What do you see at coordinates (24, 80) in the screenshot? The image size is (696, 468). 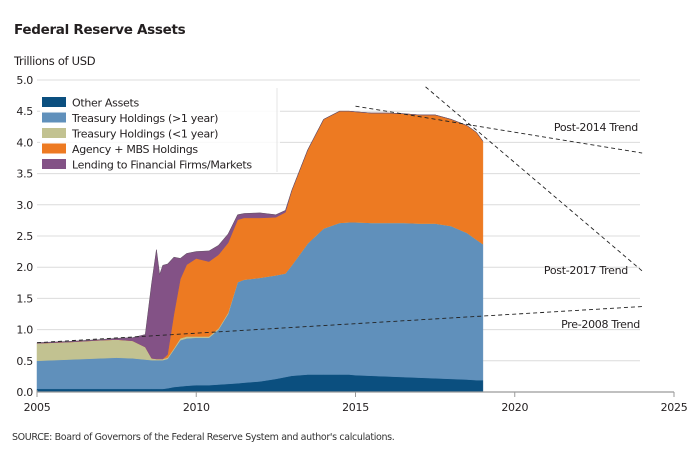 I see `y-tick-label: 5.0` at bounding box center [24, 80].